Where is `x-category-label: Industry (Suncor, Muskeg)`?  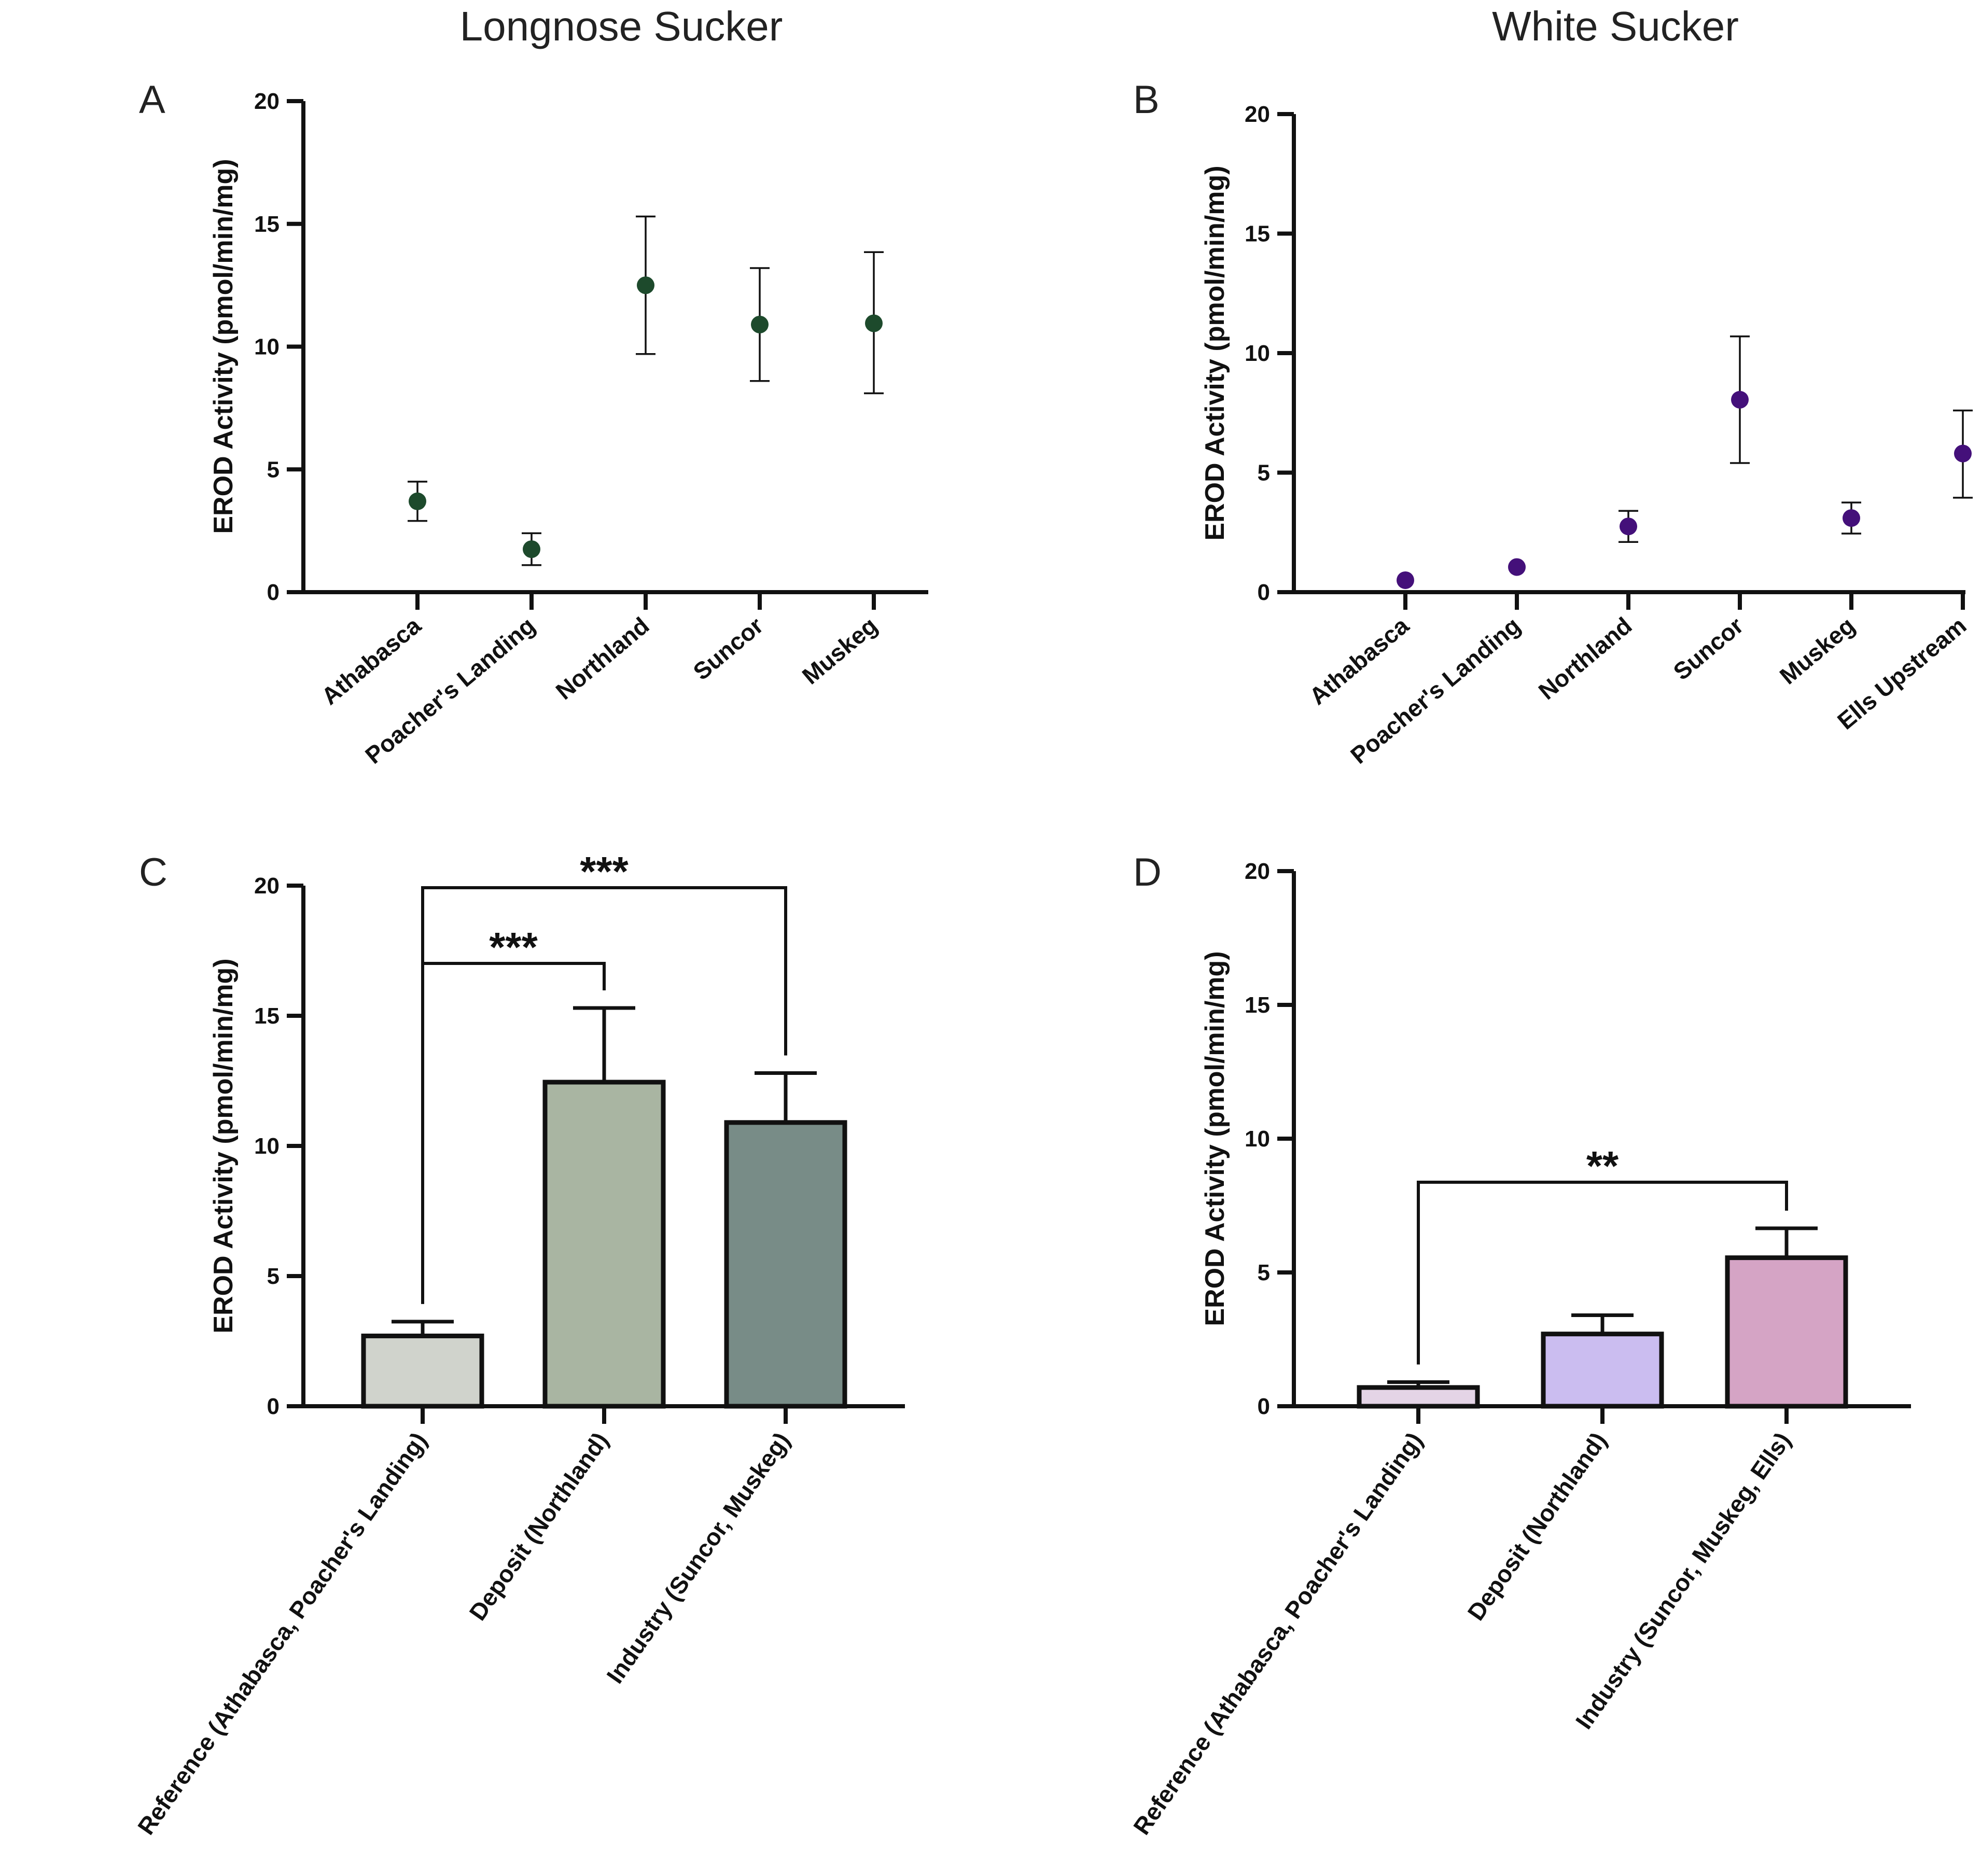
x-category-label: Industry (Suncor, Muskeg) is located at coordinates (698, 1557).